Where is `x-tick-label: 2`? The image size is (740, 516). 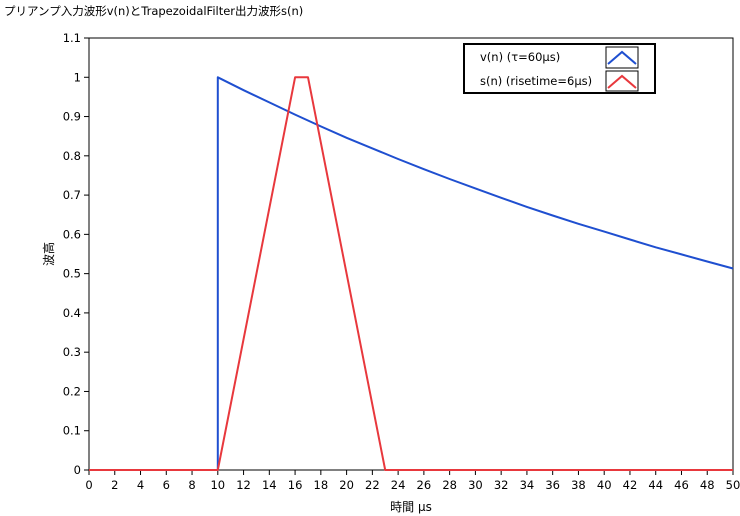
x-tick-label: 2 is located at coordinates (114, 485).